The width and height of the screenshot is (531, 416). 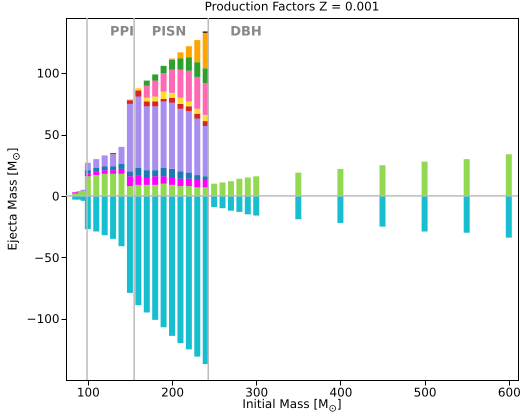 What do you see at coordinates (292, 7) in the screenshot?
I see `chart-title: Production Factors Z = 0.001` at bounding box center [292, 7].